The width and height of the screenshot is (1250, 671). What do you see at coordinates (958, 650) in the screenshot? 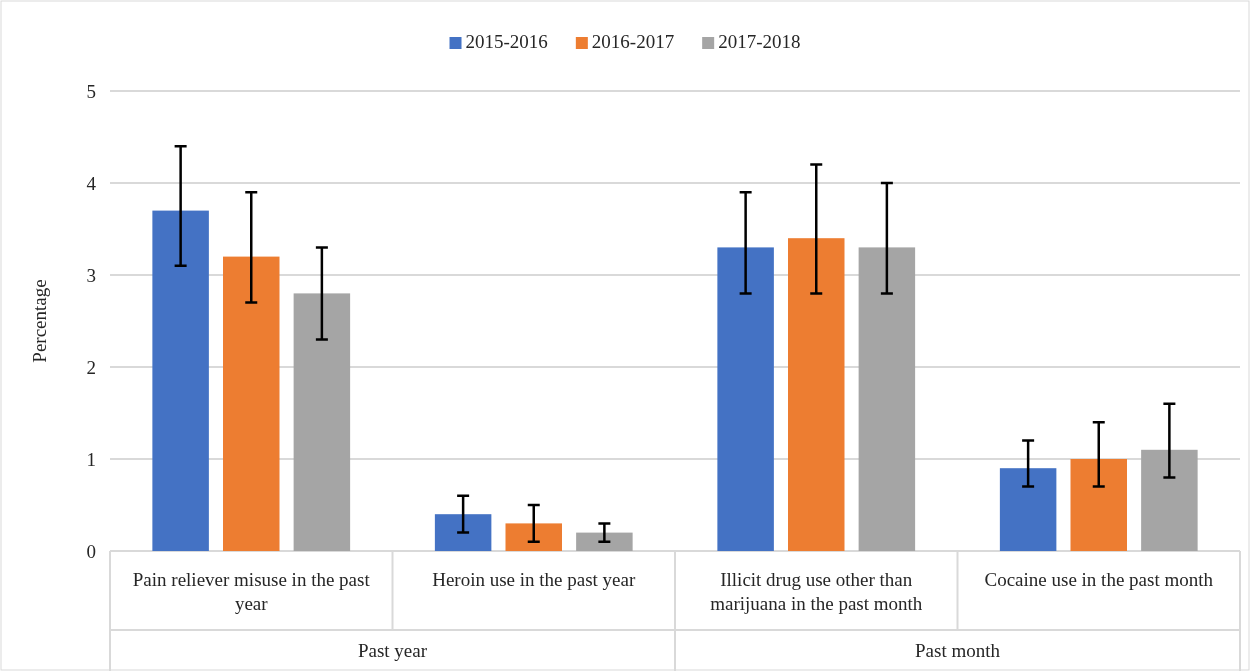
I see `text: Past month` at bounding box center [958, 650].